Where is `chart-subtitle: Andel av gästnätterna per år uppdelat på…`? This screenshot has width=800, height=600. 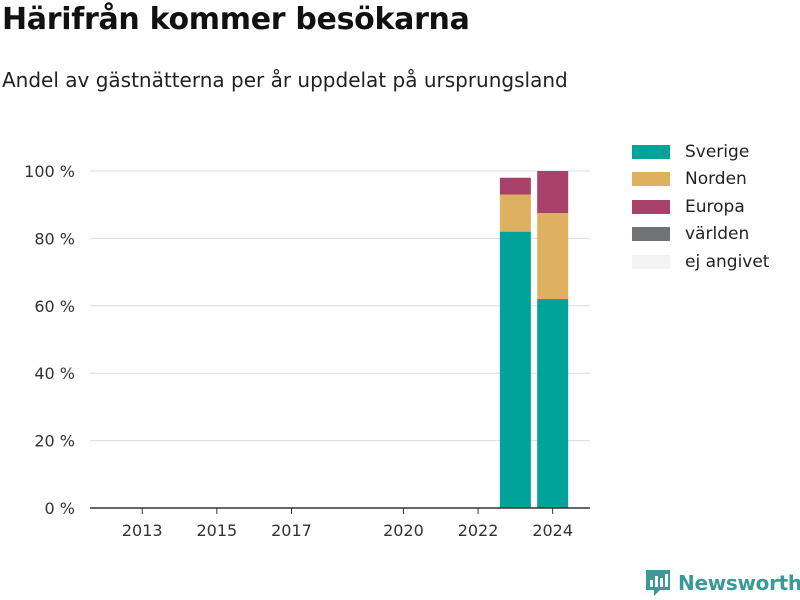 chart-subtitle: Andel av gästnätterna per år uppdelat på… is located at coordinates (285, 80).